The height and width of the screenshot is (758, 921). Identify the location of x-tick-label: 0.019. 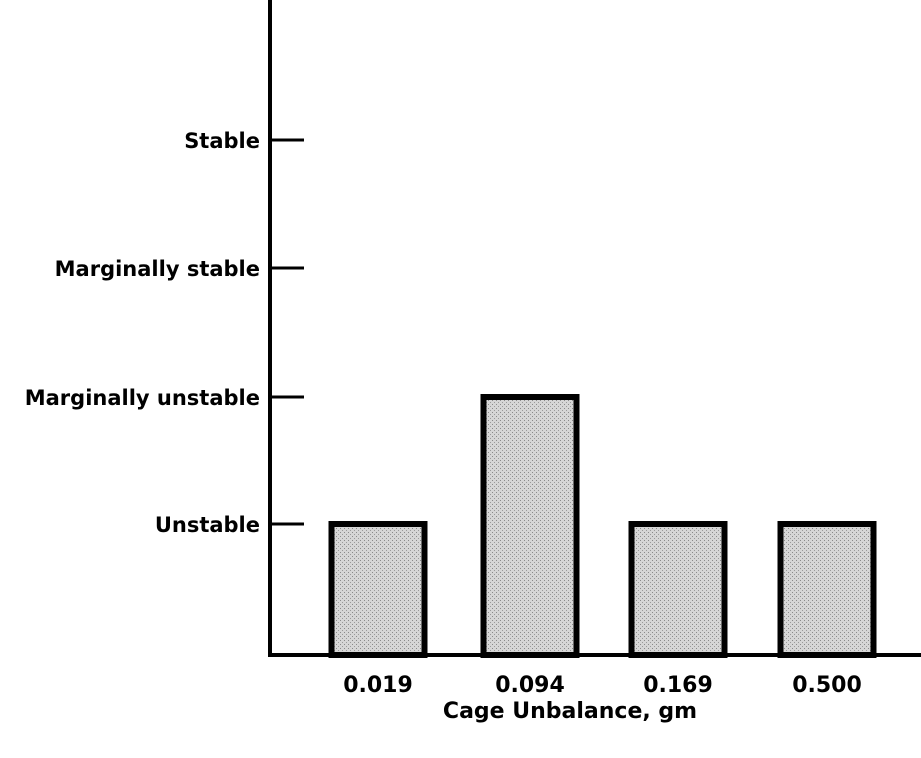
(378, 685).